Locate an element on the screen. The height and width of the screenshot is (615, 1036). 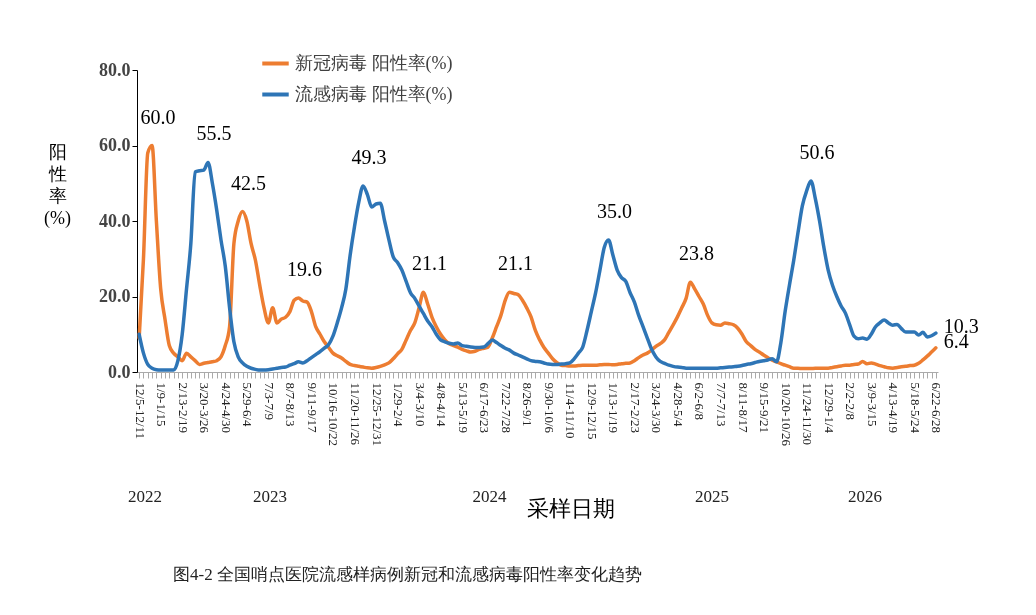
x-tick-label: 3/4-3/10 is located at coordinates (420, 404).